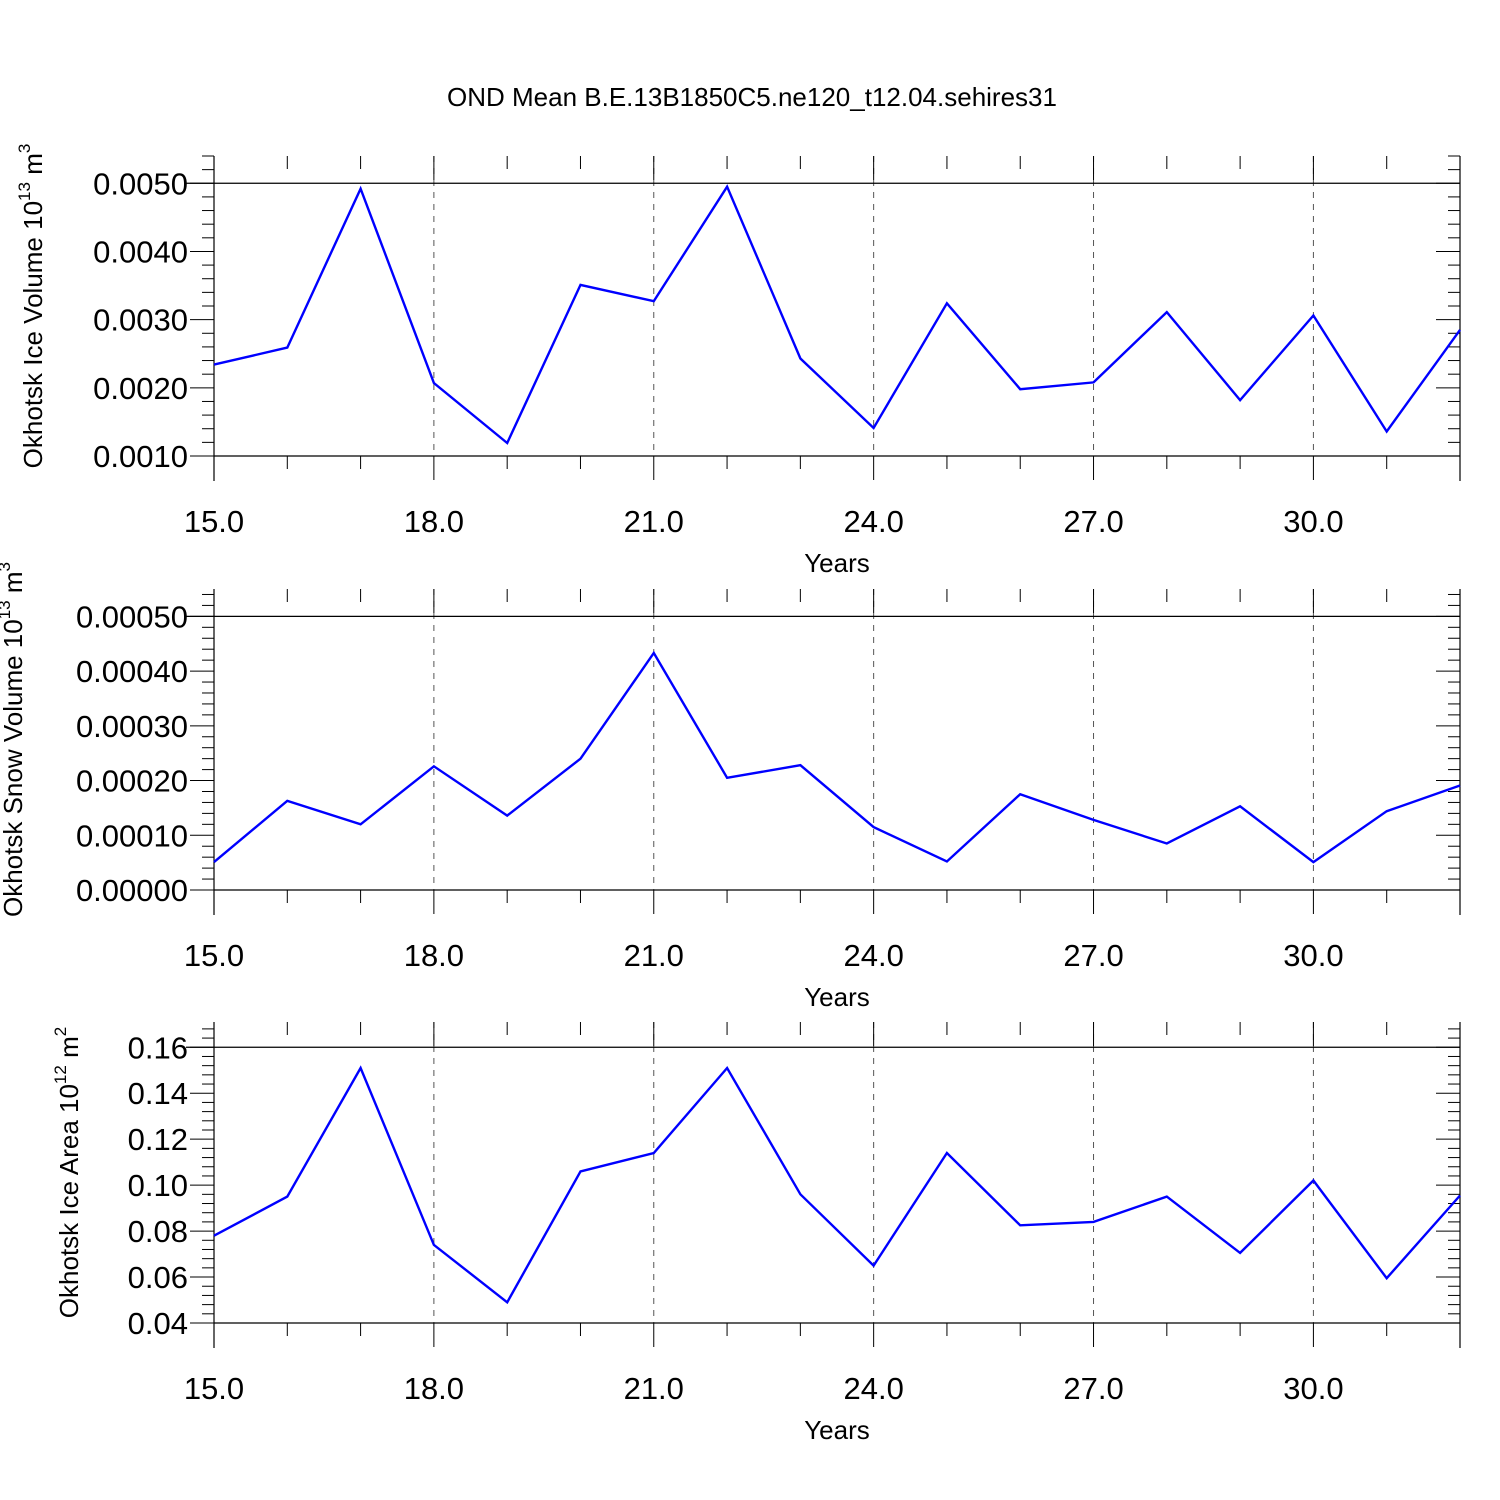 The image size is (1500, 1500). What do you see at coordinates (140, 320) in the screenshot?
I see `y-tick-label: 0.0030` at bounding box center [140, 320].